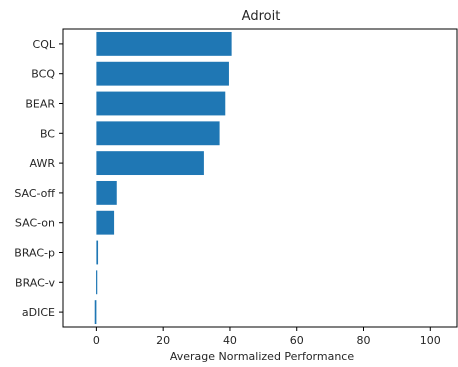  What do you see at coordinates (430, 340) in the screenshot?
I see `x-tick-label: 100` at bounding box center [430, 340].